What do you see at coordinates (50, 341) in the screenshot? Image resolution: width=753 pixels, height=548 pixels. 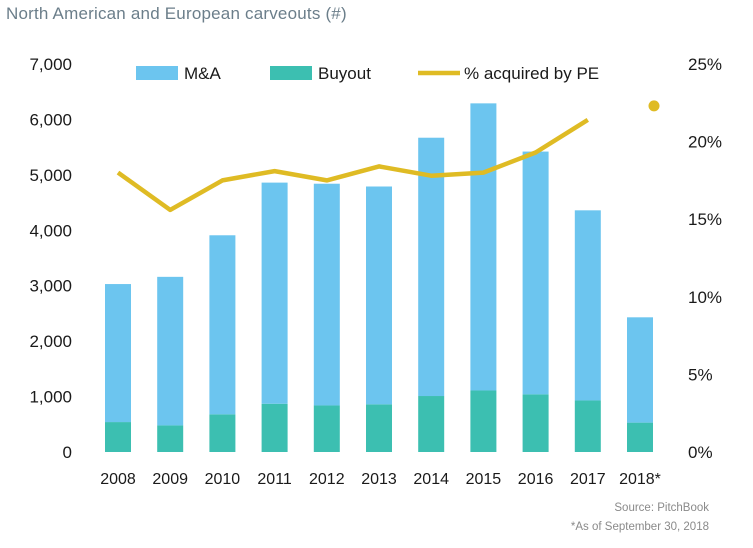 I see `y-tick-label: 2,000` at bounding box center [50, 341].